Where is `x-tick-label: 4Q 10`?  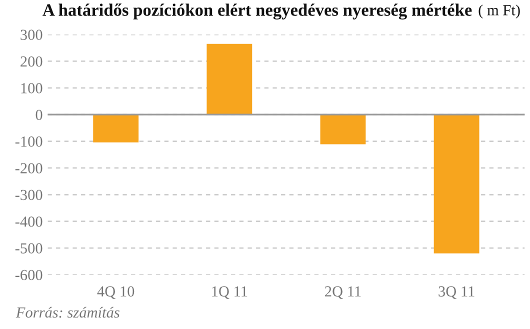 x-tick-label: 4Q 10 is located at coordinates (115, 292).